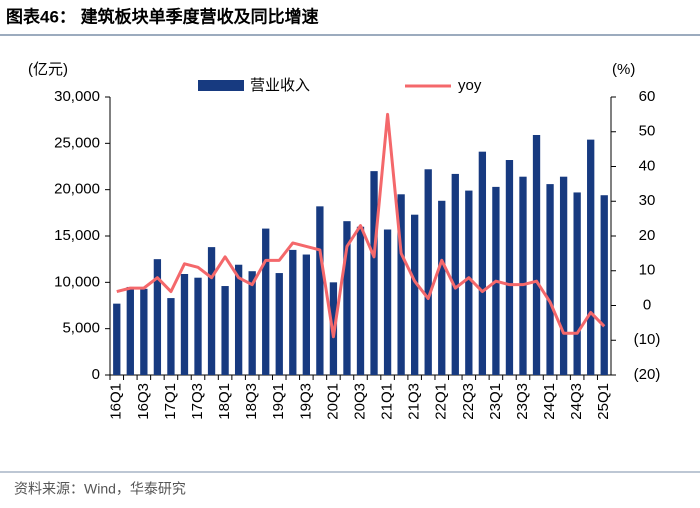 This screenshot has width=700, height=508. What do you see at coordinates (647, 374) in the screenshot?
I see `y2-tick-label: (20)` at bounding box center [647, 374].